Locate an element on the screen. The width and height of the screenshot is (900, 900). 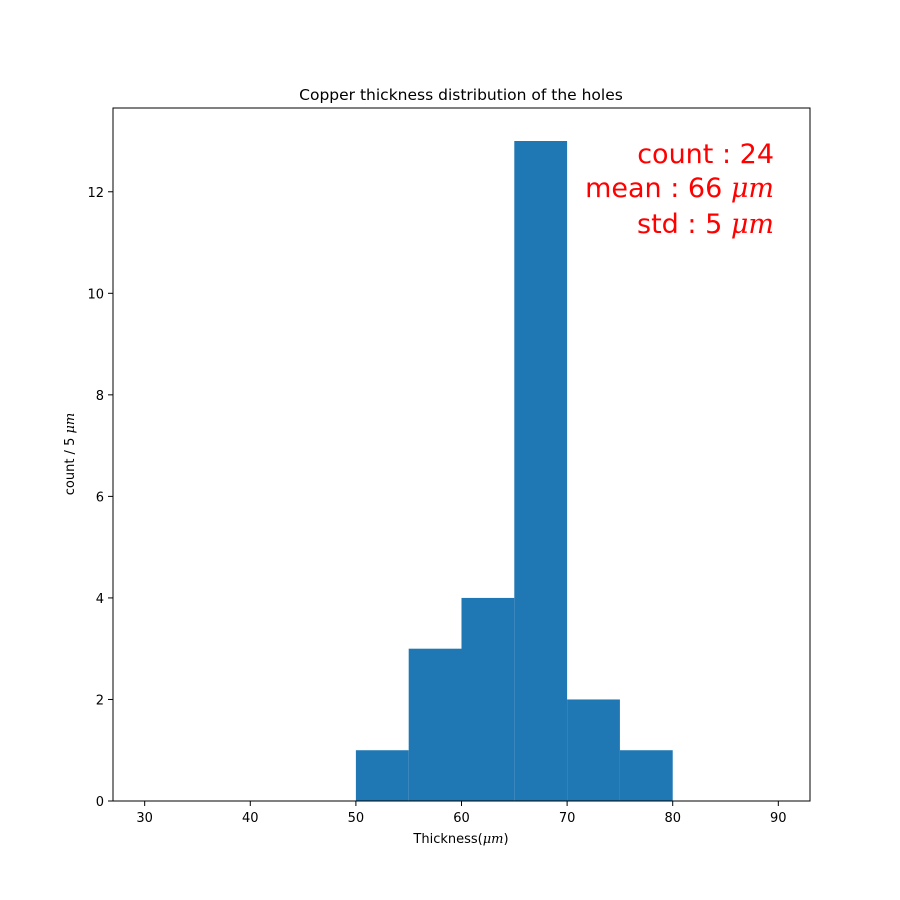
y-tick-label-0: 0 is located at coordinates (100, 802).